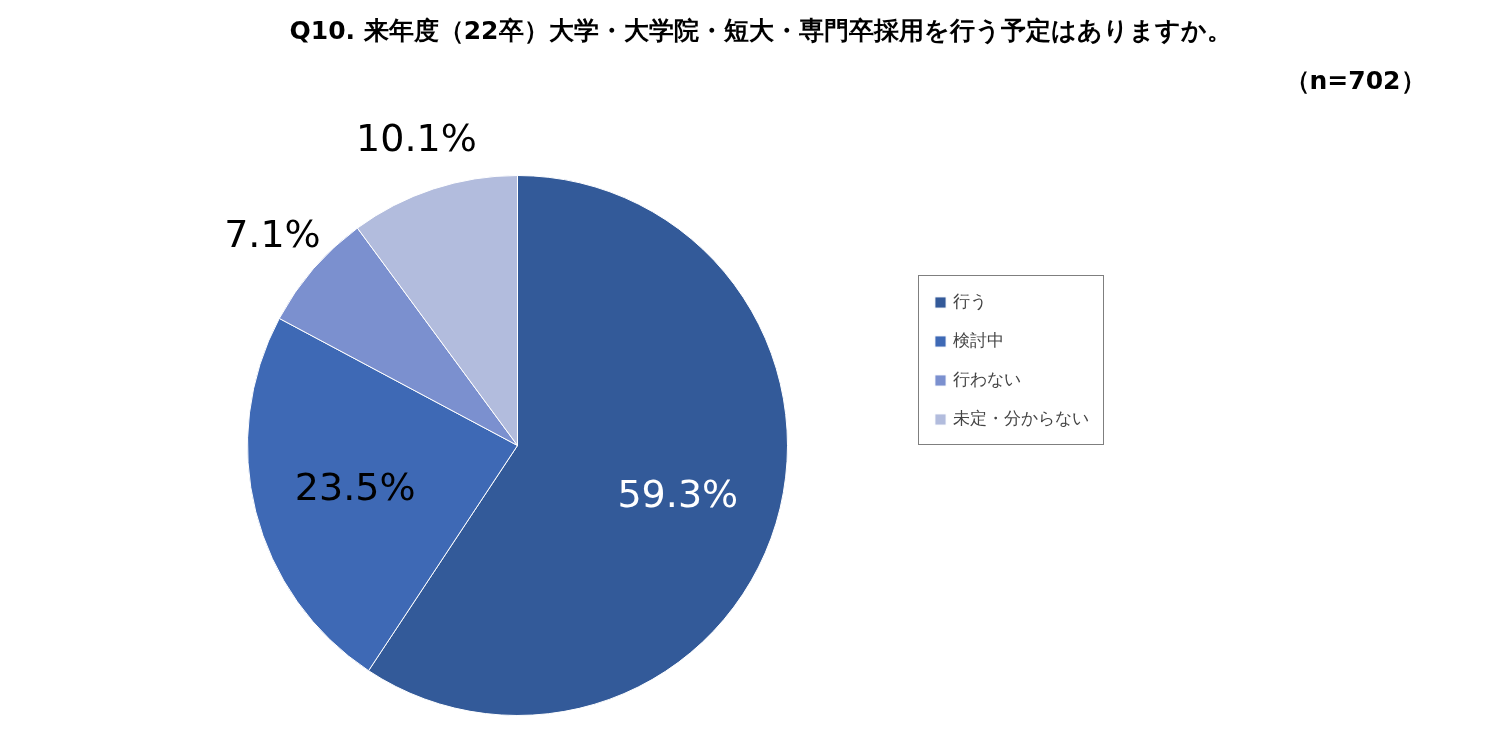  What do you see at coordinates (987, 379) in the screenshot?
I see `legend-label: 行わない` at bounding box center [987, 379].